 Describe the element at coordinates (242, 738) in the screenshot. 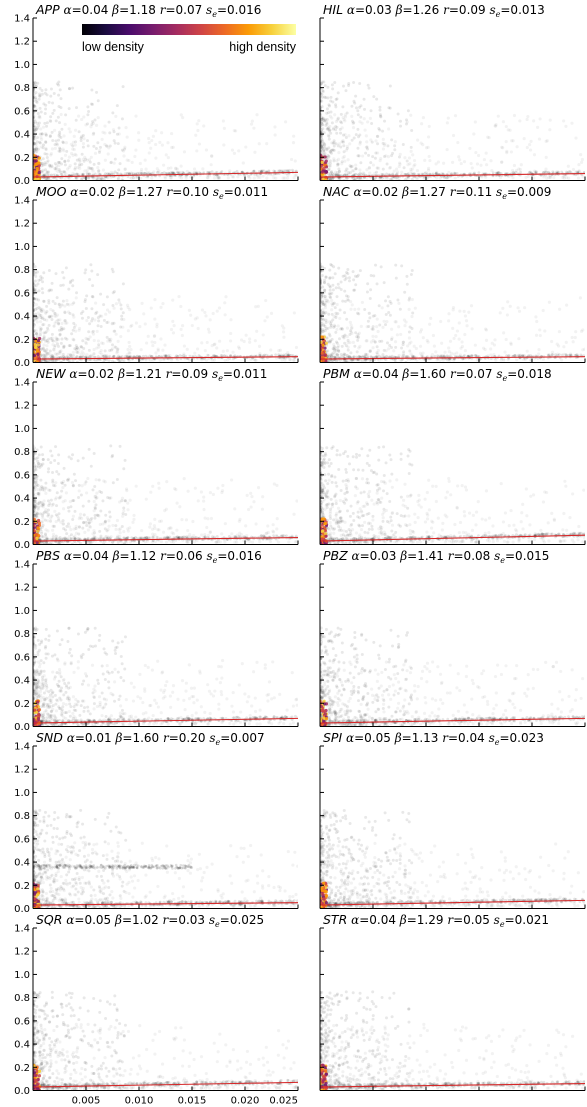

I see `se-value: =0.007` at that location.